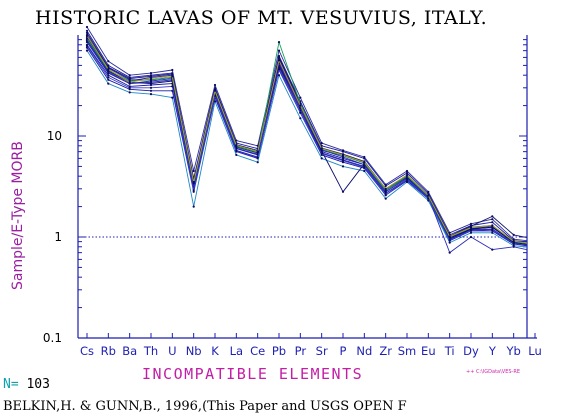  I want to click on x-tick-label: Rb, so click(108, 351).